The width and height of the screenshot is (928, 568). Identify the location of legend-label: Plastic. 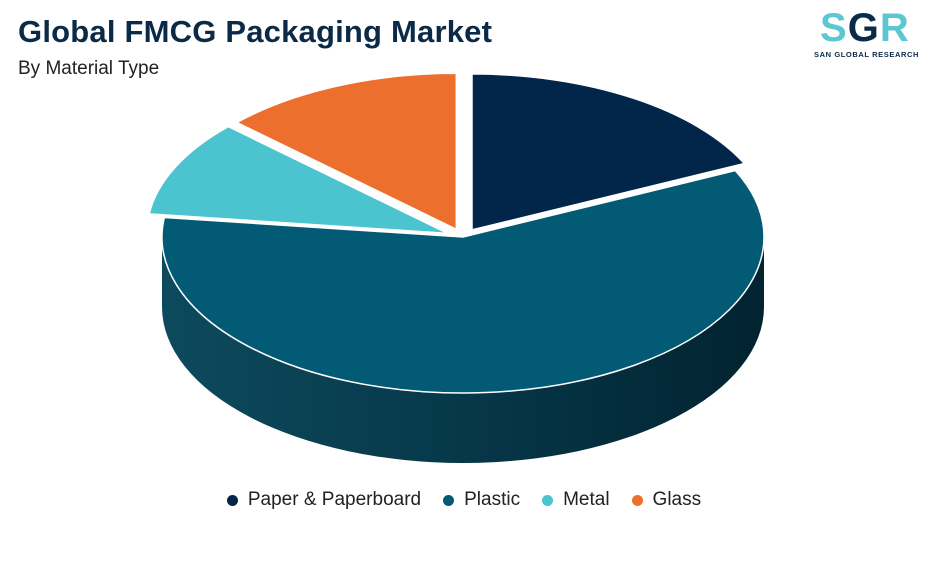
(492, 499).